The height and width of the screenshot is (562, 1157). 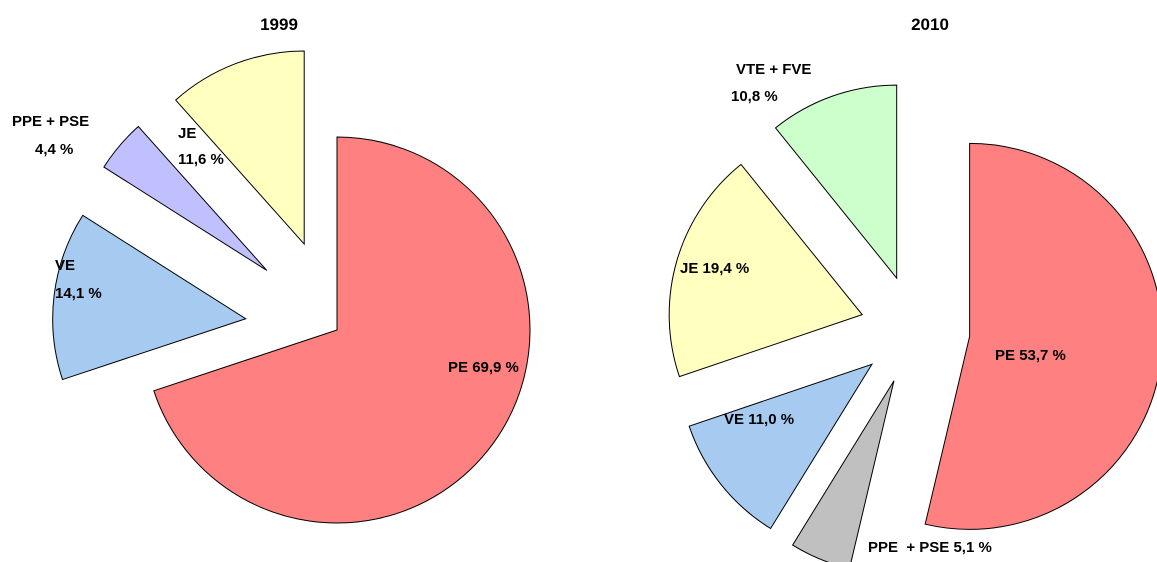 I want to click on slice-value: 19,4 %, so click(x=726, y=268).